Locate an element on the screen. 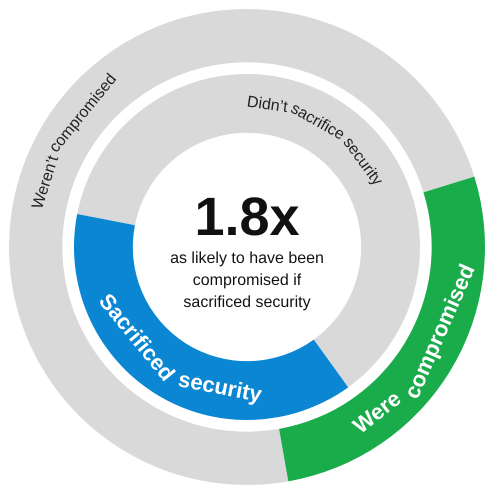 This screenshot has height=497, width=495. text: as likely to have been compromised if sacrificed security is located at coordinates (247, 280).